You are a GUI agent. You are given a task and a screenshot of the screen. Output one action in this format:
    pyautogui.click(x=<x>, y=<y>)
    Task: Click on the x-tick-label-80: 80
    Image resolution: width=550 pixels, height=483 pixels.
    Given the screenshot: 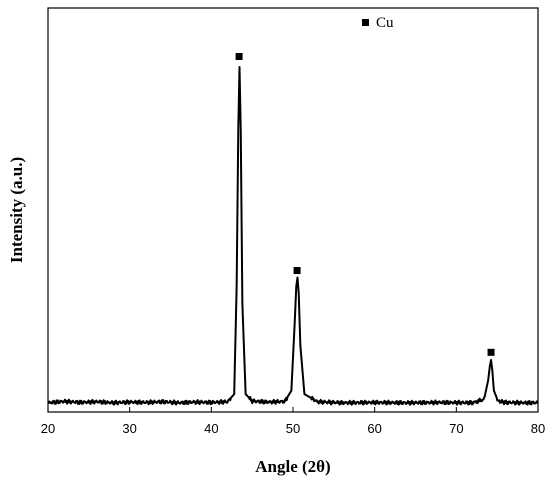 What is the action you would take?
    pyautogui.click(x=538, y=428)
    